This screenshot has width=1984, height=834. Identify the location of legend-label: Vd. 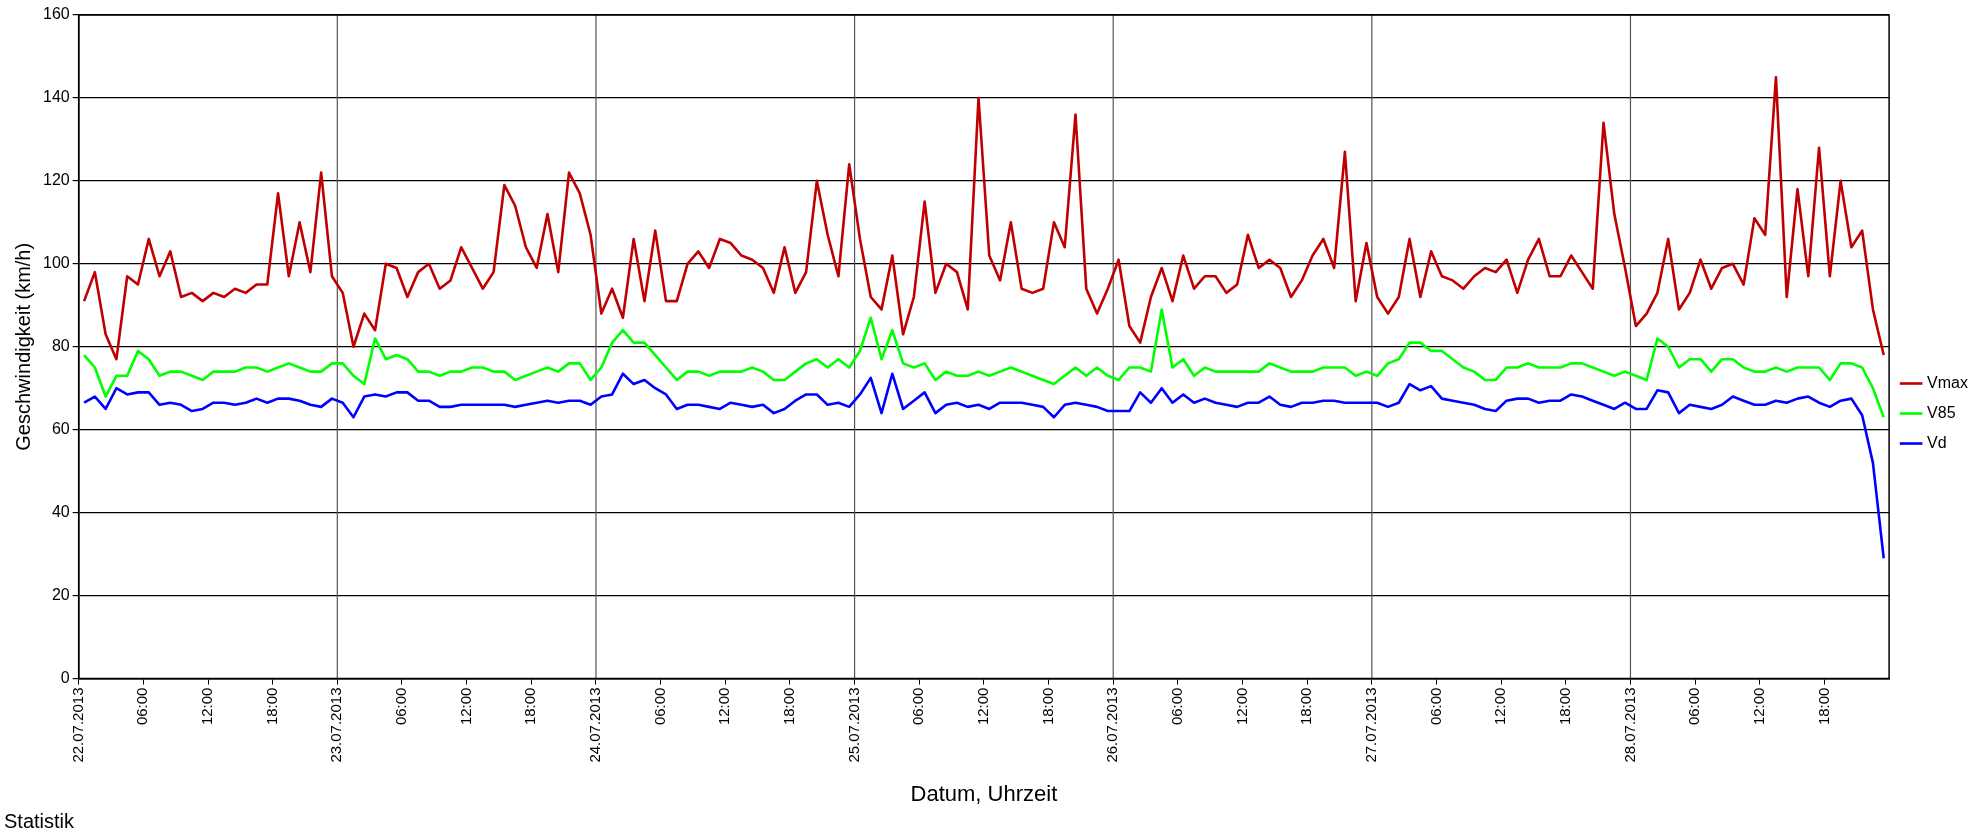
(1937, 442).